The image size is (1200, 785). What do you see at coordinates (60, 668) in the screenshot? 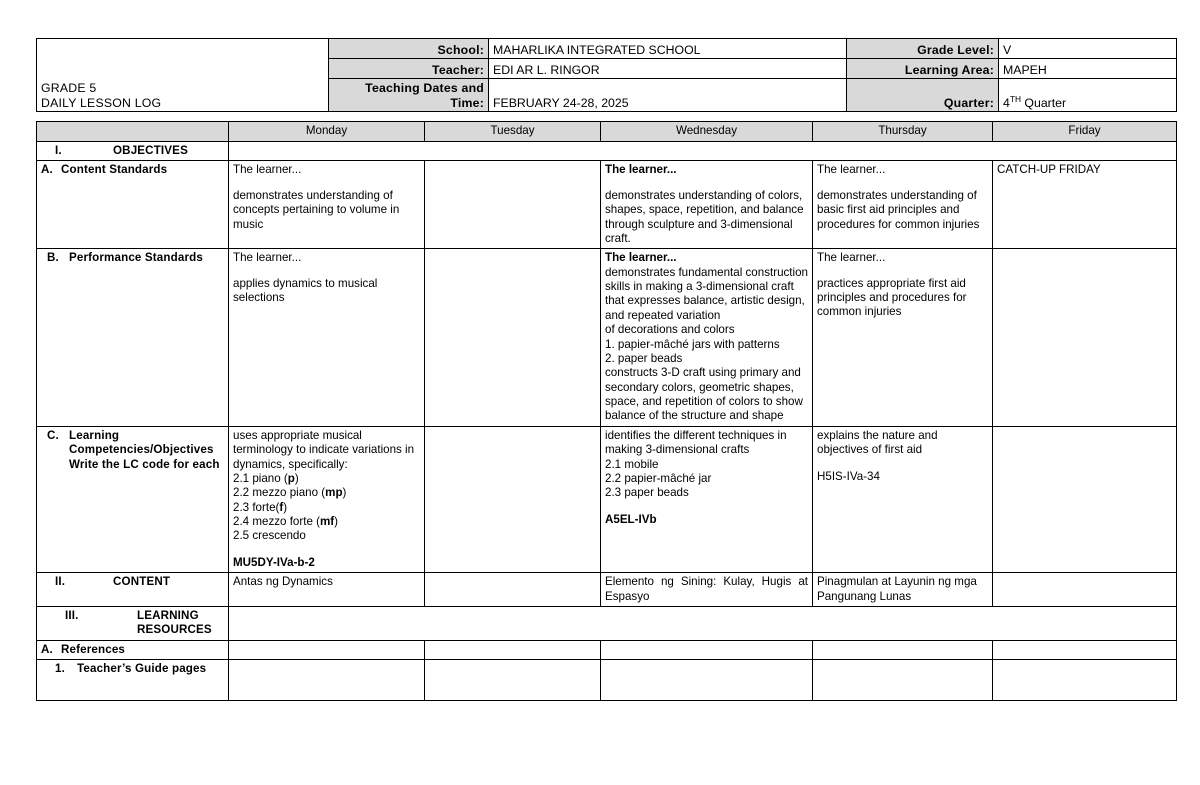
I see `row-number-teachers-guide: 1.` at bounding box center [60, 668].